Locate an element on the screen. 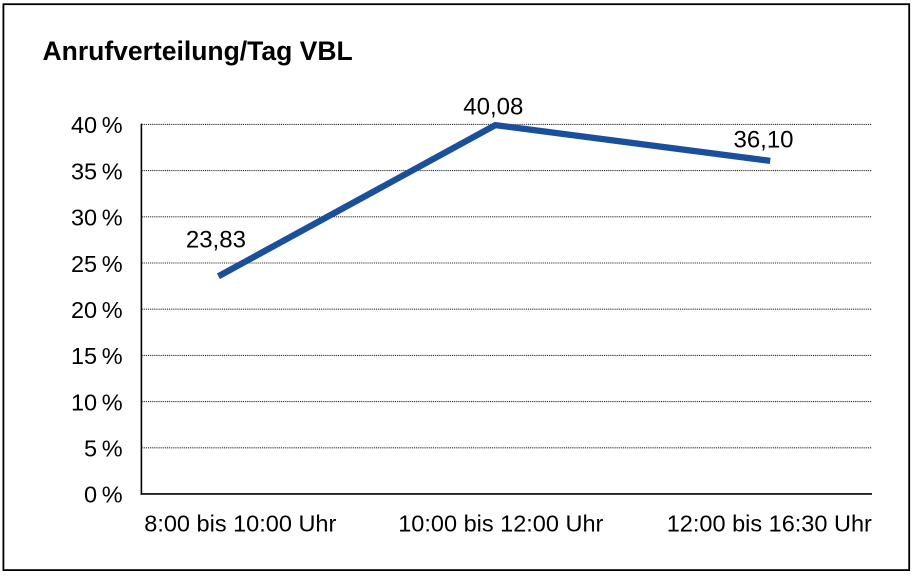  svg-text: 35 % is located at coordinates (97, 171).